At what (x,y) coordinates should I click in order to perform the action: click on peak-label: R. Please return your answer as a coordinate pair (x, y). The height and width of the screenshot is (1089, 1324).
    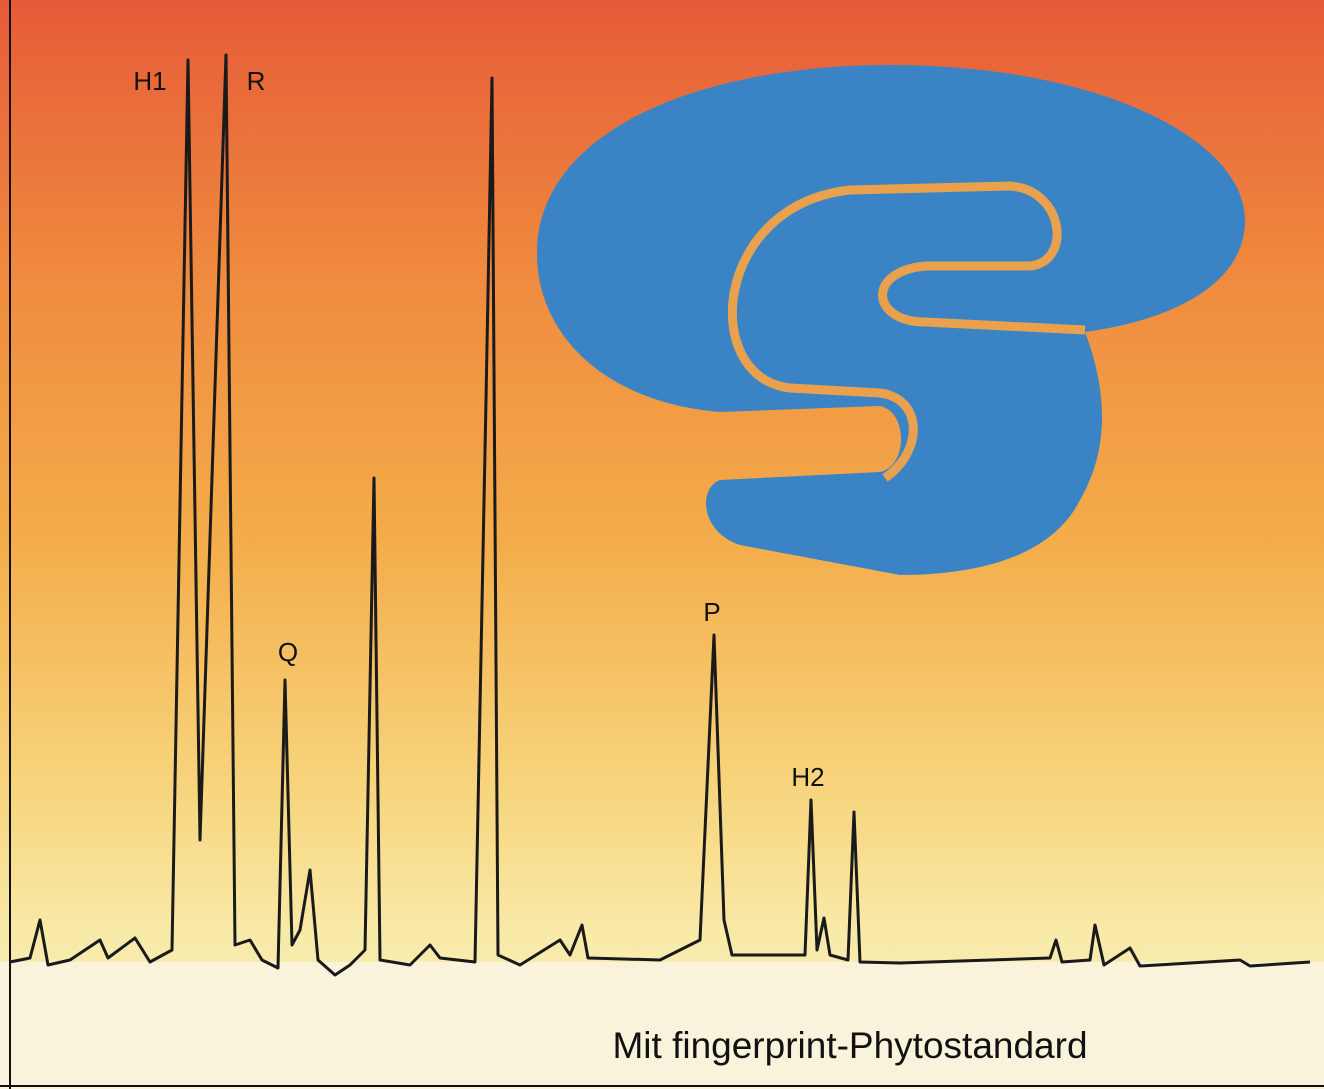
    Looking at the image, I should click on (256, 81).